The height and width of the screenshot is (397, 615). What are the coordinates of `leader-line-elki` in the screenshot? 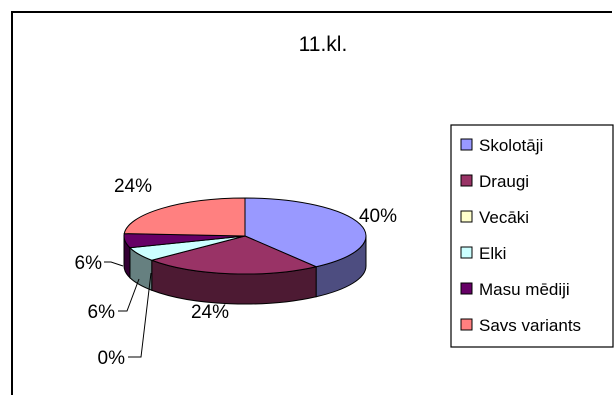 It's located at (129, 295).